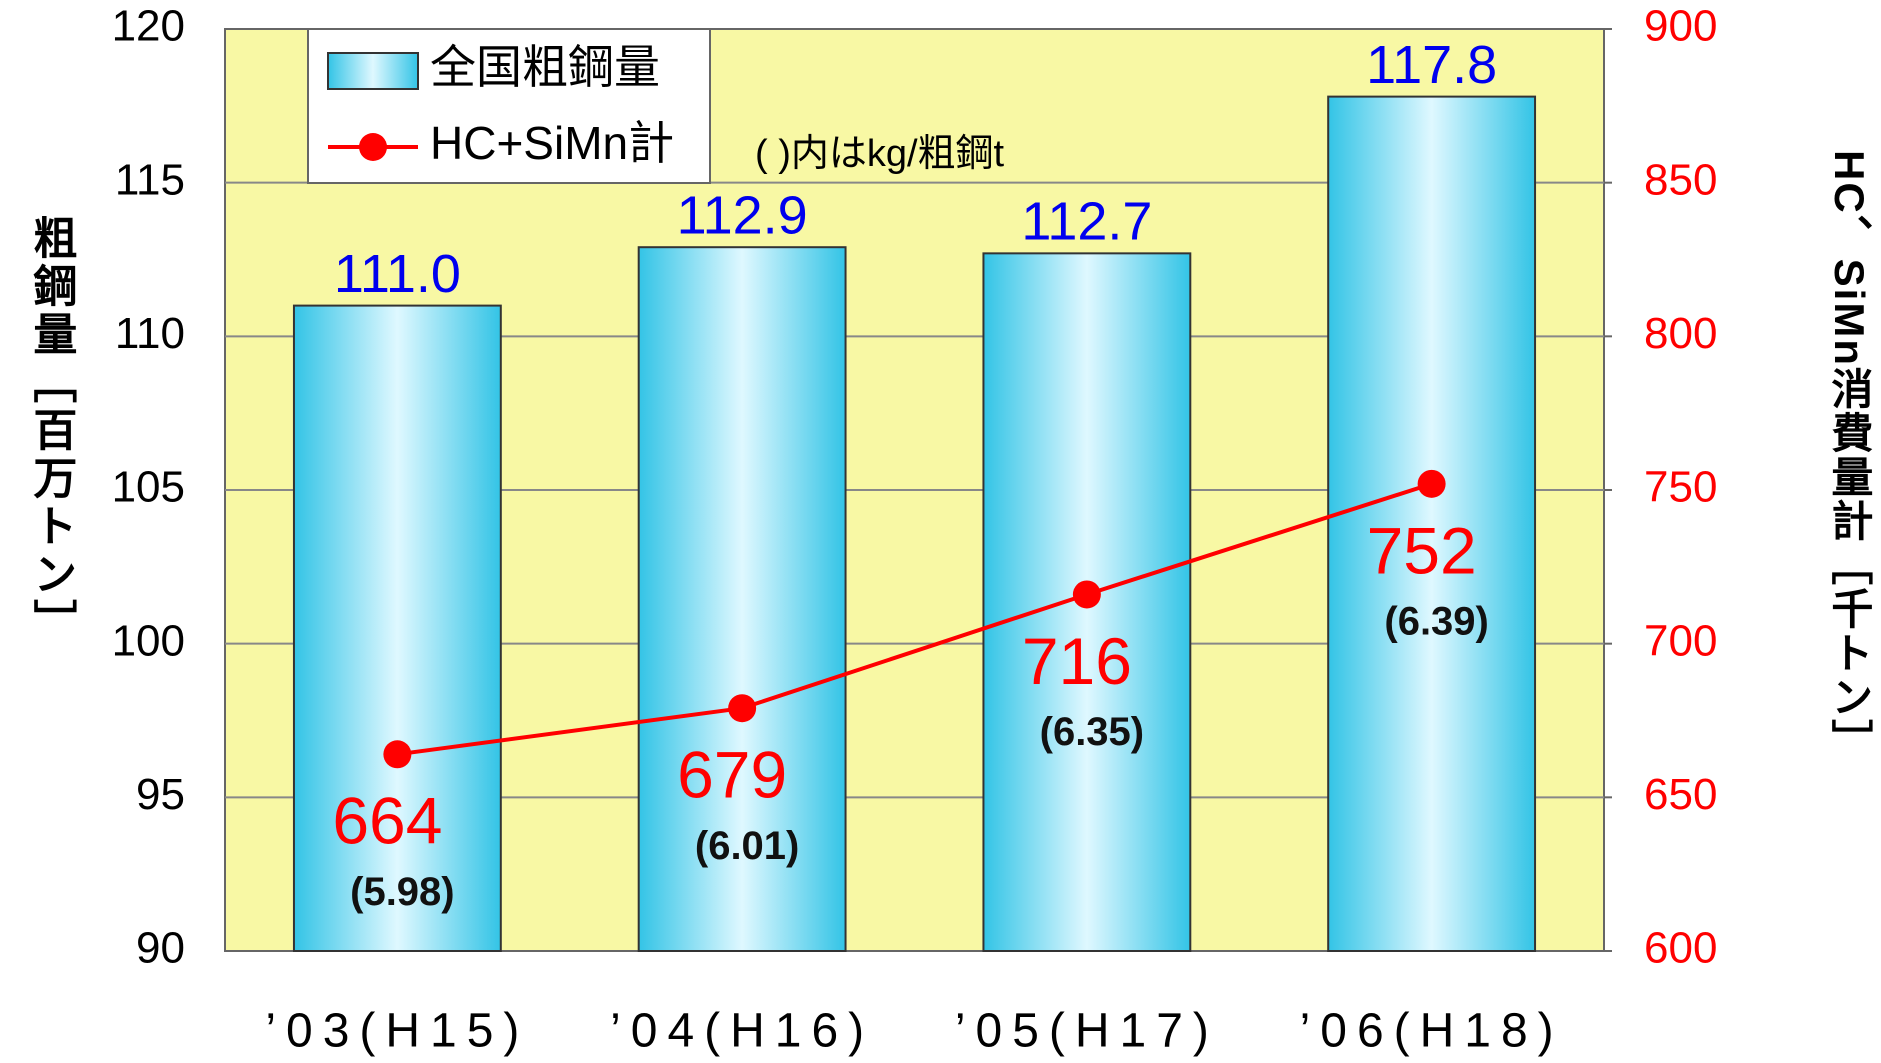  Describe the element at coordinates (148, 640) in the screenshot. I see `y-tick-label: 100` at that location.